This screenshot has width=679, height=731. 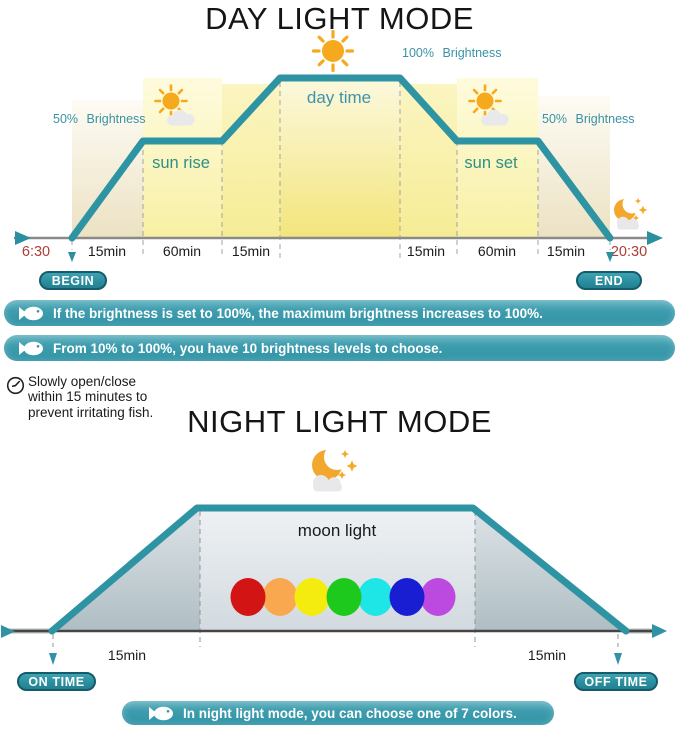 What do you see at coordinates (56, 681) in the screenshot?
I see `on-time-badge: ON TIME` at bounding box center [56, 681].